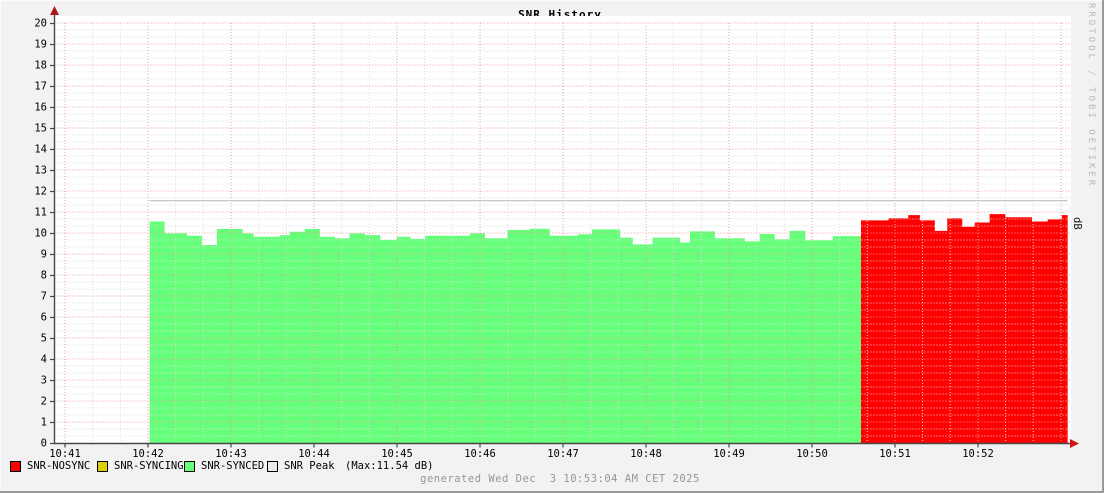 The width and height of the screenshot is (1104, 493). Describe the element at coordinates (40, 108) in the screenshot. I see `svg-text: 16` at that location.